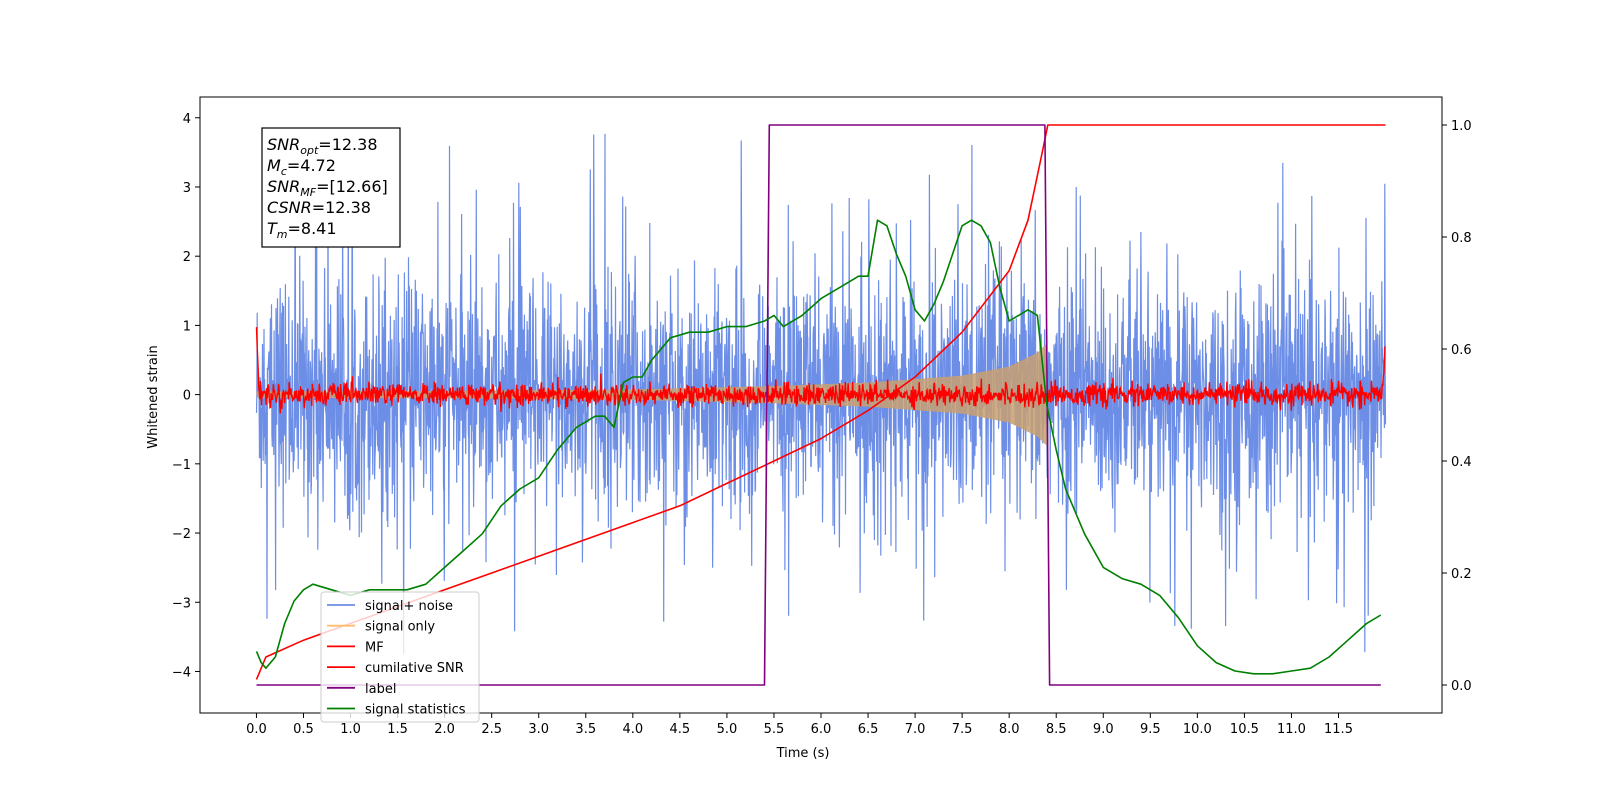 The image size is (1600, 800). Describe the element at coordinates (1338, 729) in the screenshot. I see `x-tick-label: 11.5` at that location.